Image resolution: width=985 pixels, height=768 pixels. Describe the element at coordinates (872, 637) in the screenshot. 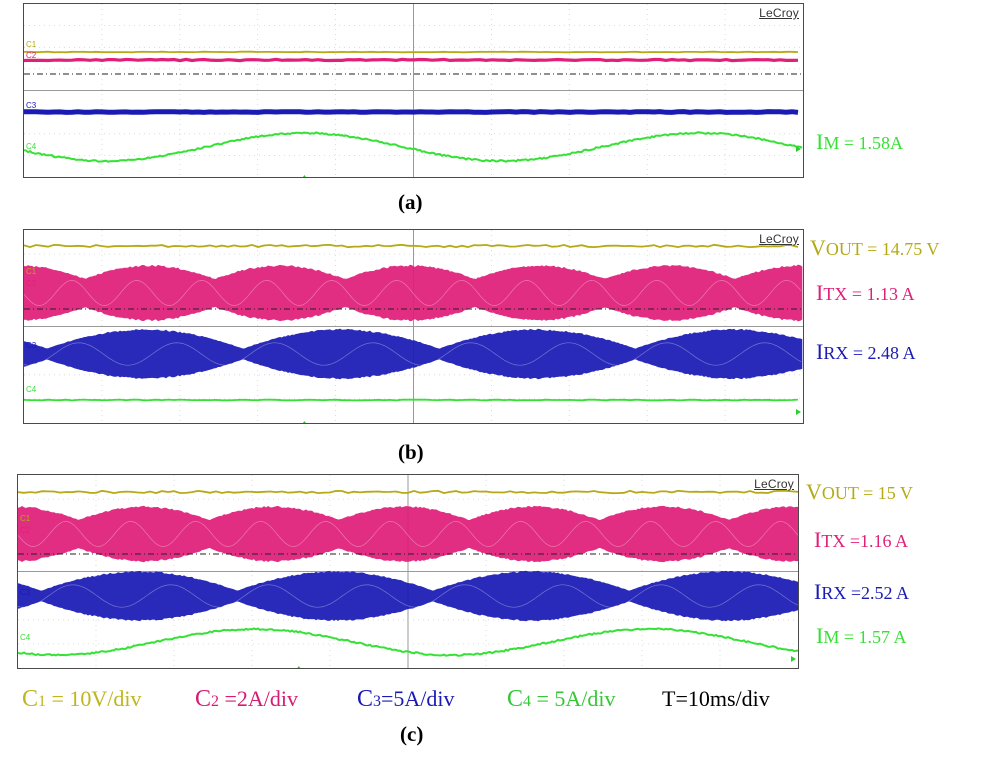

I see `measurement-value: = 1.57 A` at that location.